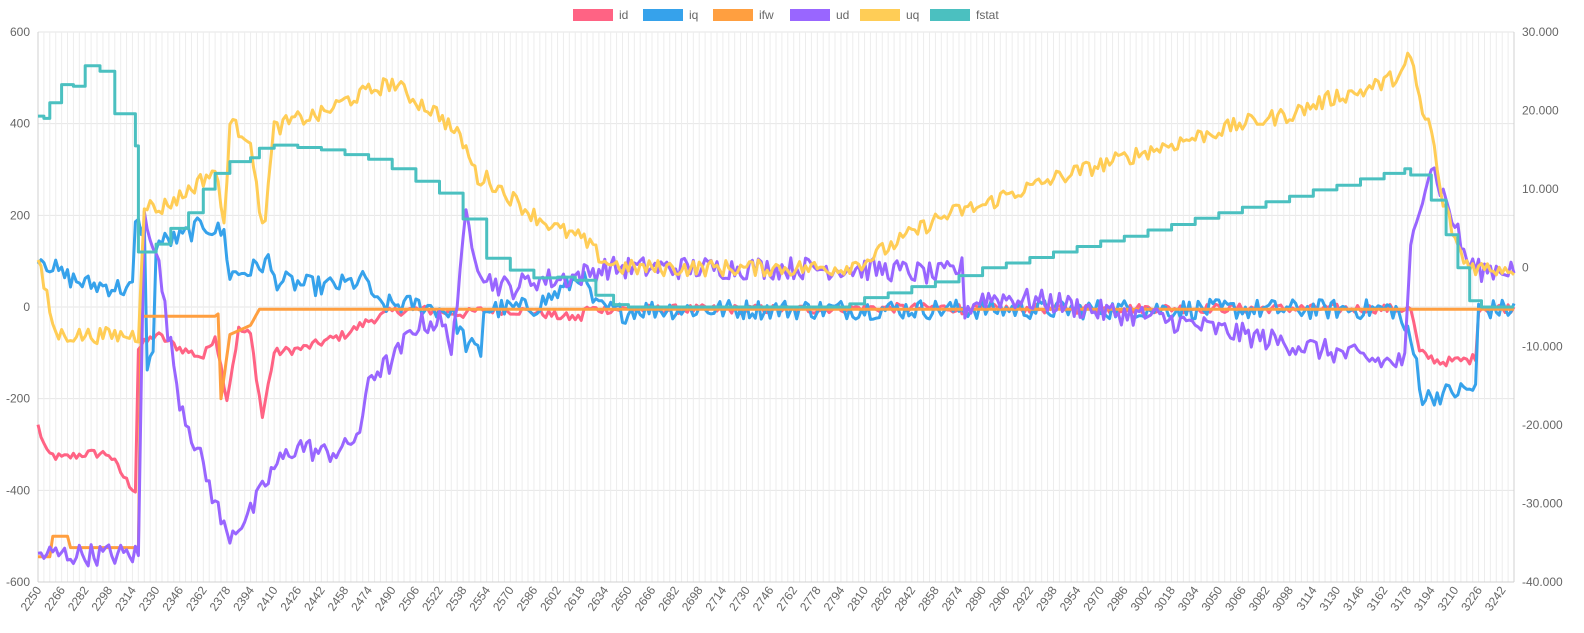 The height and width of the screenshot is (633, 1584). I want to click on x-tick-label: 2842, so click(904, 598).